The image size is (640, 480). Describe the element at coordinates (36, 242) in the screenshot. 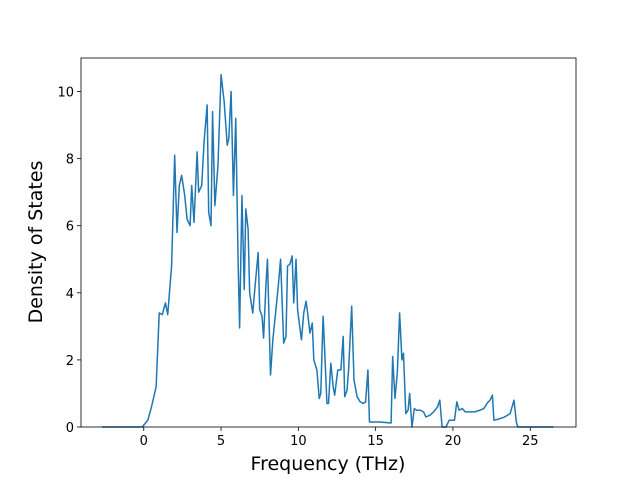

I see `y-axis-label: Density of States` at that location.